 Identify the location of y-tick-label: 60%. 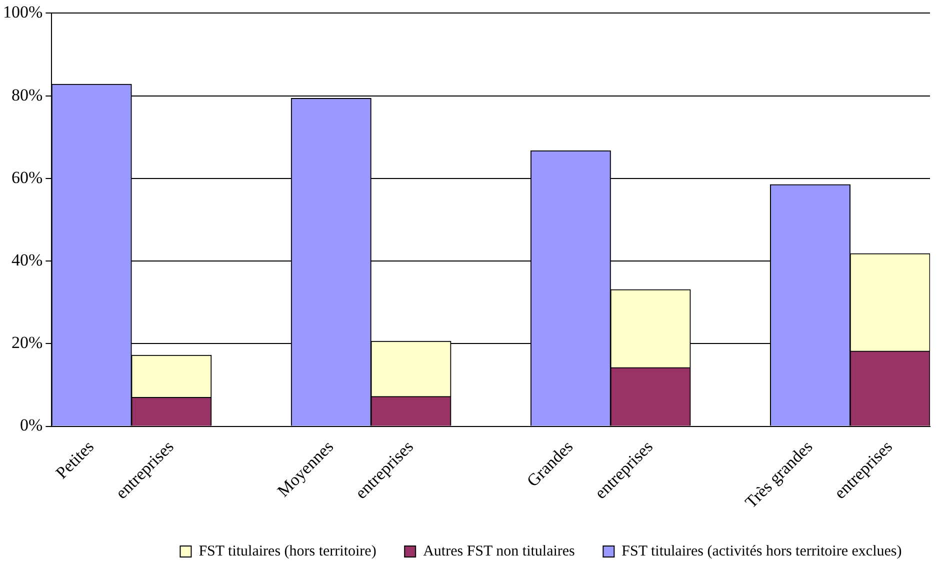
(27, 177).